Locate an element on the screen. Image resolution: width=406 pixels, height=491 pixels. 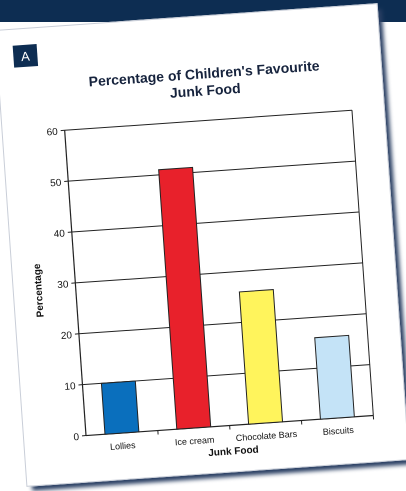
x-axis-label: Junk Food is located at coordinates (233, 452).